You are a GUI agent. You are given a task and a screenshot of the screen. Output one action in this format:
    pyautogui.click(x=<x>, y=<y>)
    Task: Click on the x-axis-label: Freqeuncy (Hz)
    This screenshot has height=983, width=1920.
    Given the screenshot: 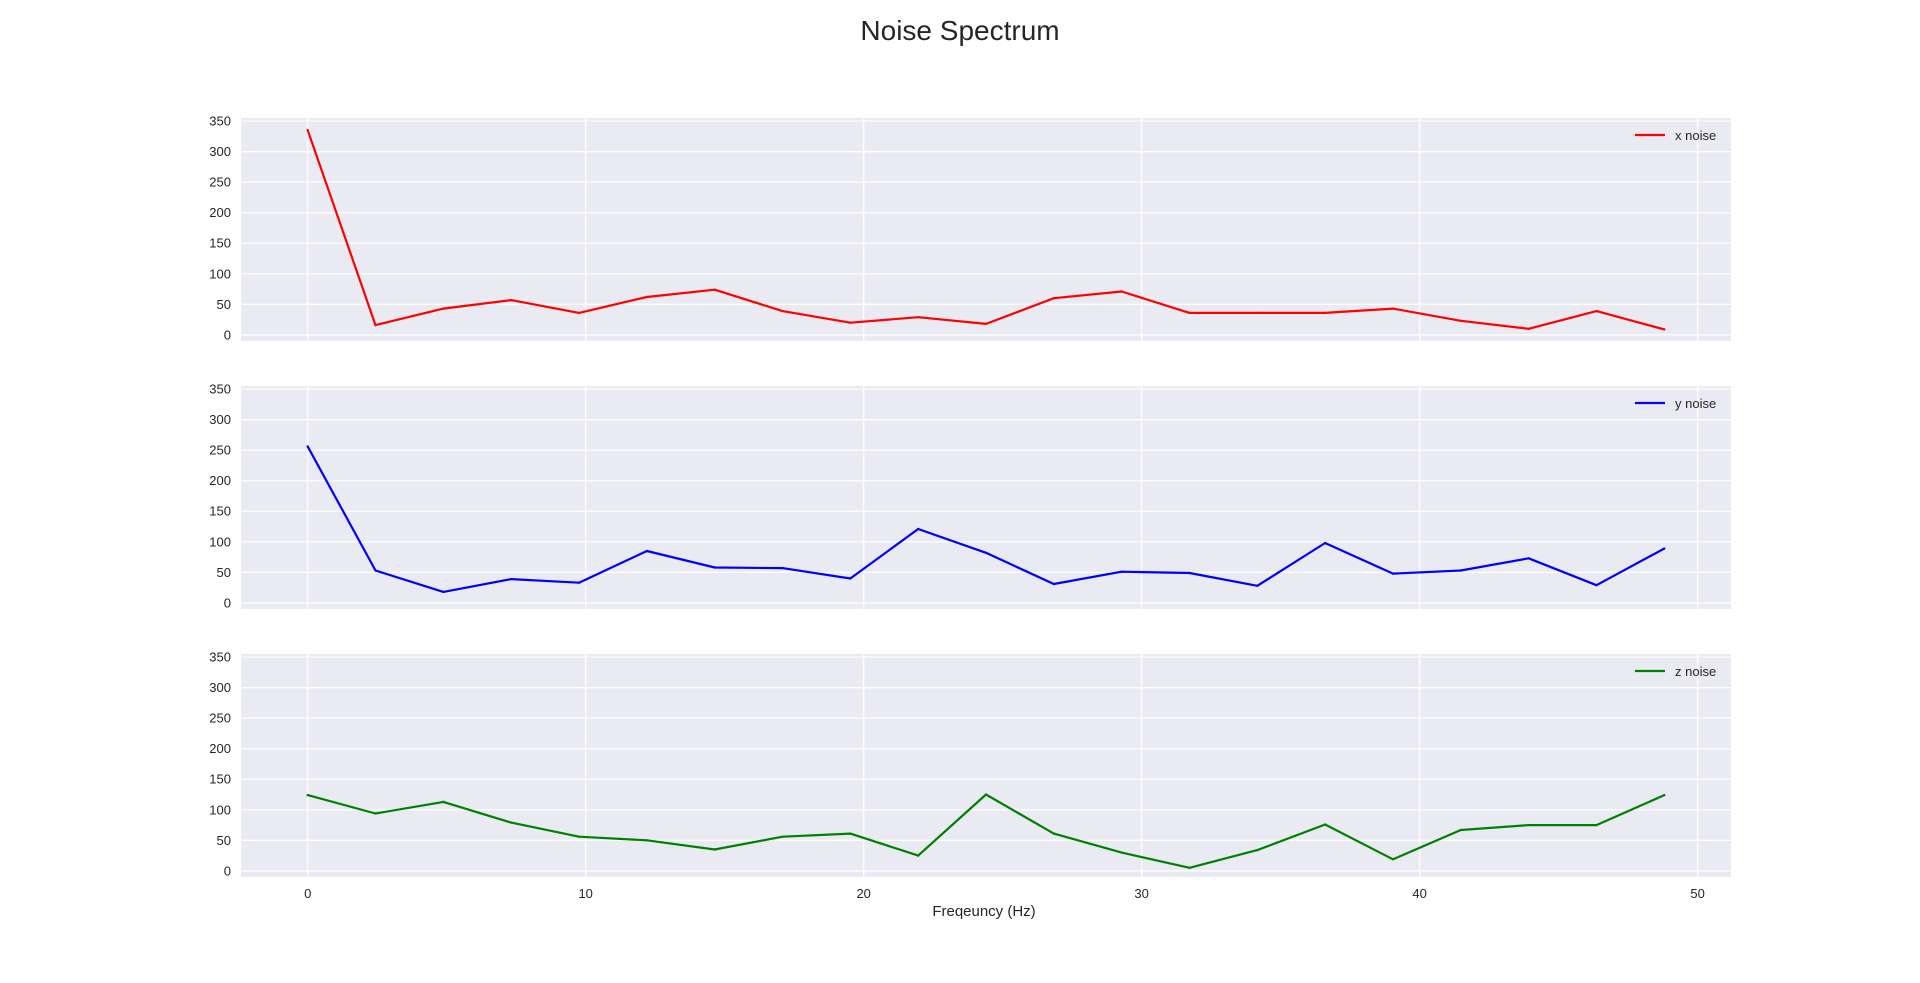 What is the action you would take?
    pyautogui.click(x=983, y=911)
    